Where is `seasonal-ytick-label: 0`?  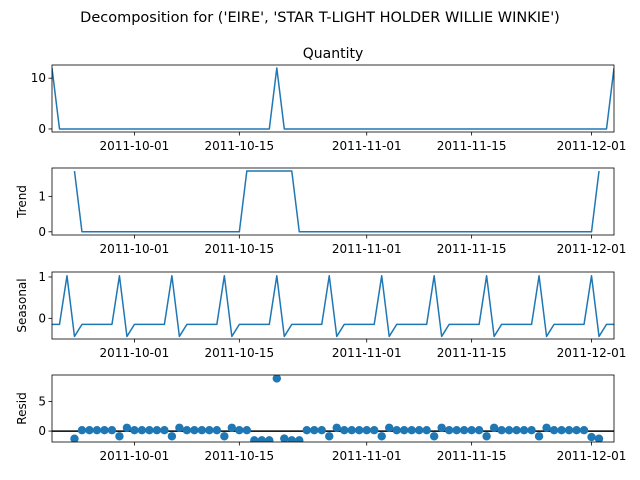
seasonal-ytick-label: 0 is located at coordinates (42, 318).